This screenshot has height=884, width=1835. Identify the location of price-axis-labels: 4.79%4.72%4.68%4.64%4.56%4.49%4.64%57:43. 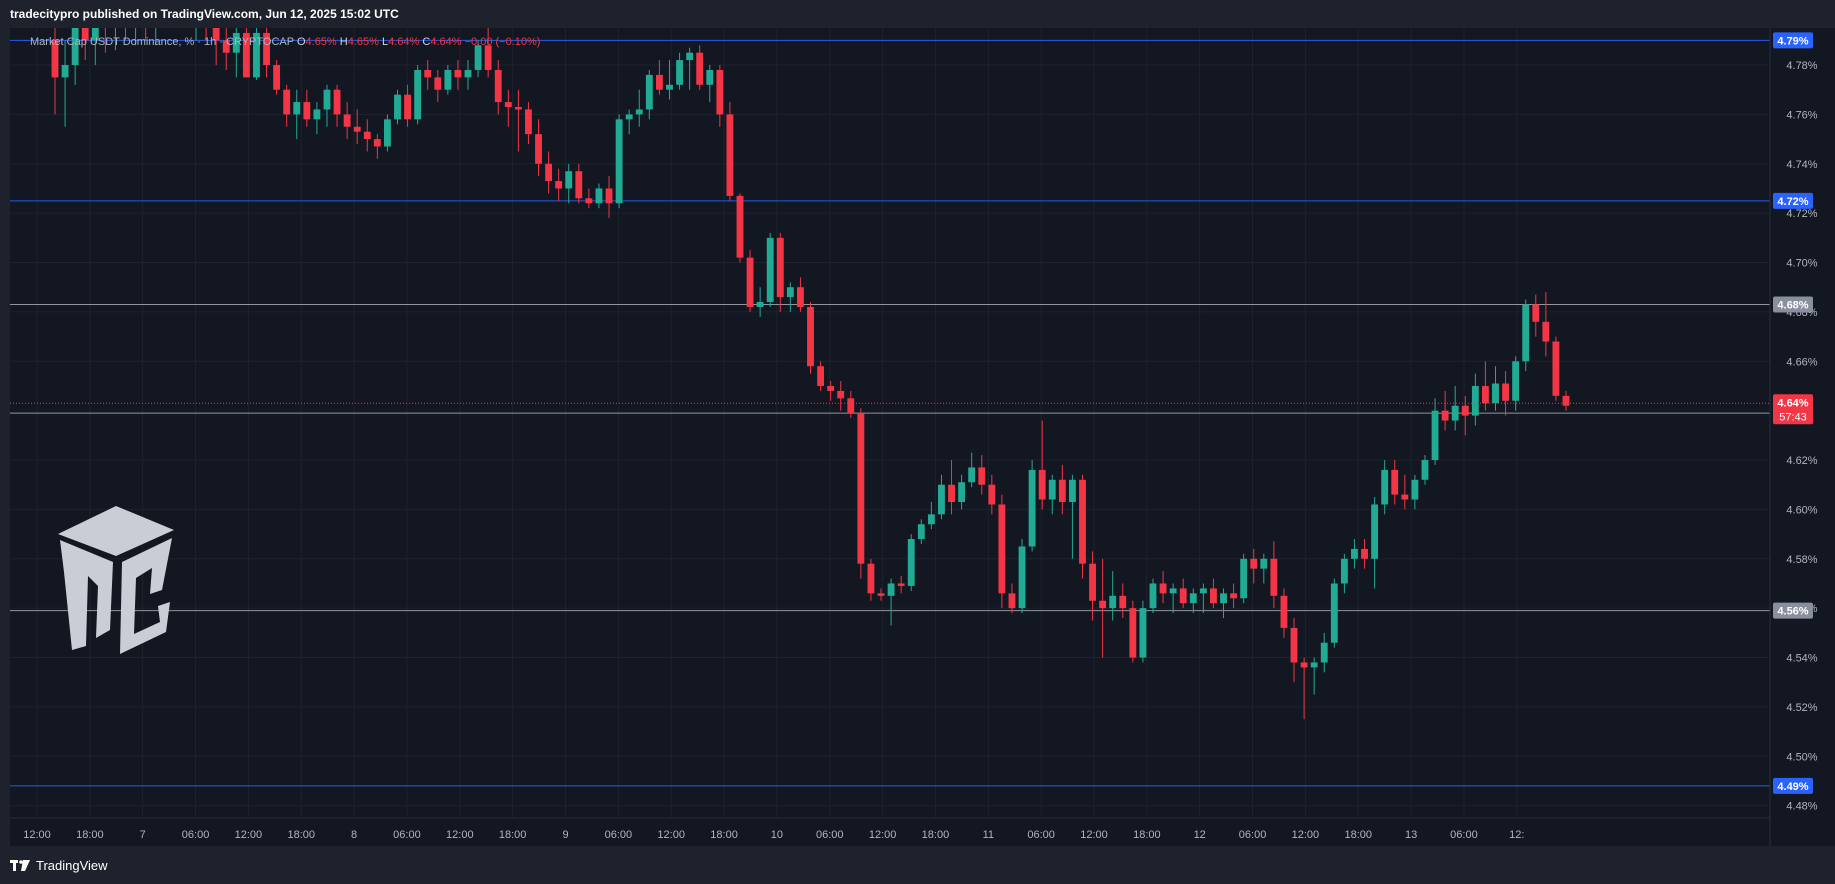
(1793, 413).